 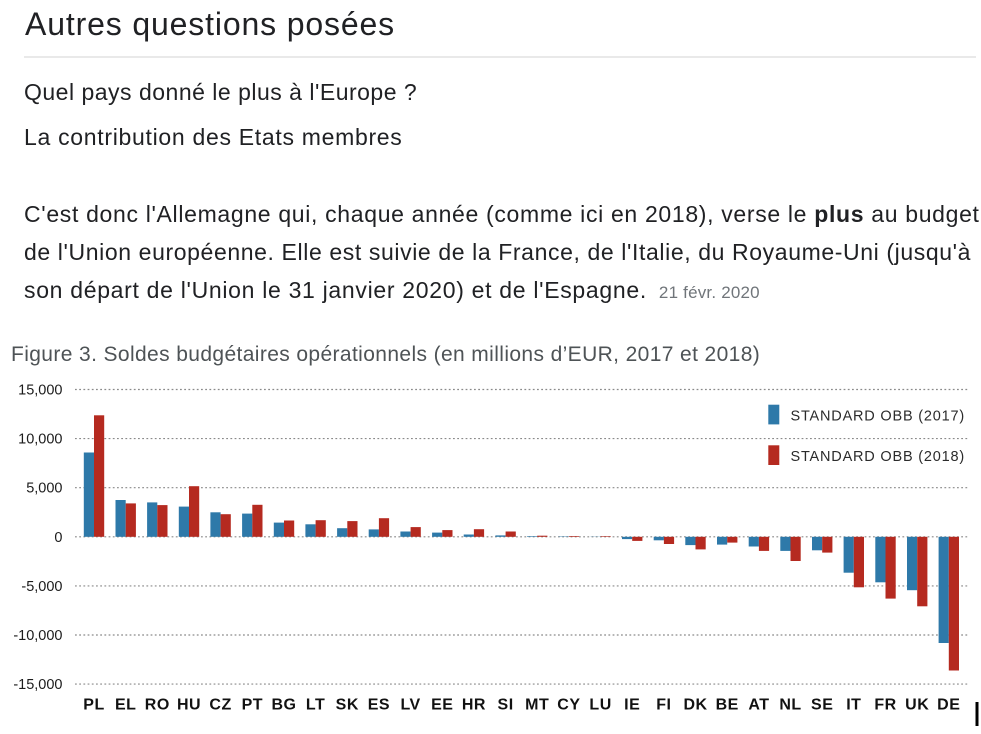 I want to click on svg-text: STANDARD OBB (2017), so click(x=878, y=416).